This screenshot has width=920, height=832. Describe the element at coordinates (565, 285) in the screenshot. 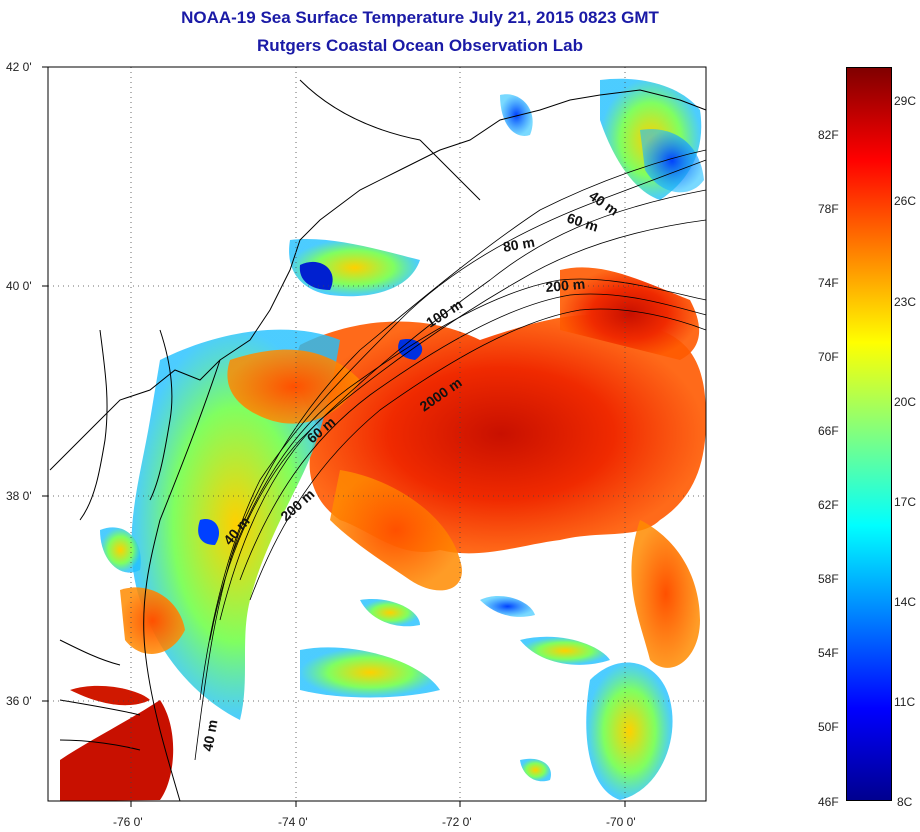

I see `contour-label: 200 m` at that location.